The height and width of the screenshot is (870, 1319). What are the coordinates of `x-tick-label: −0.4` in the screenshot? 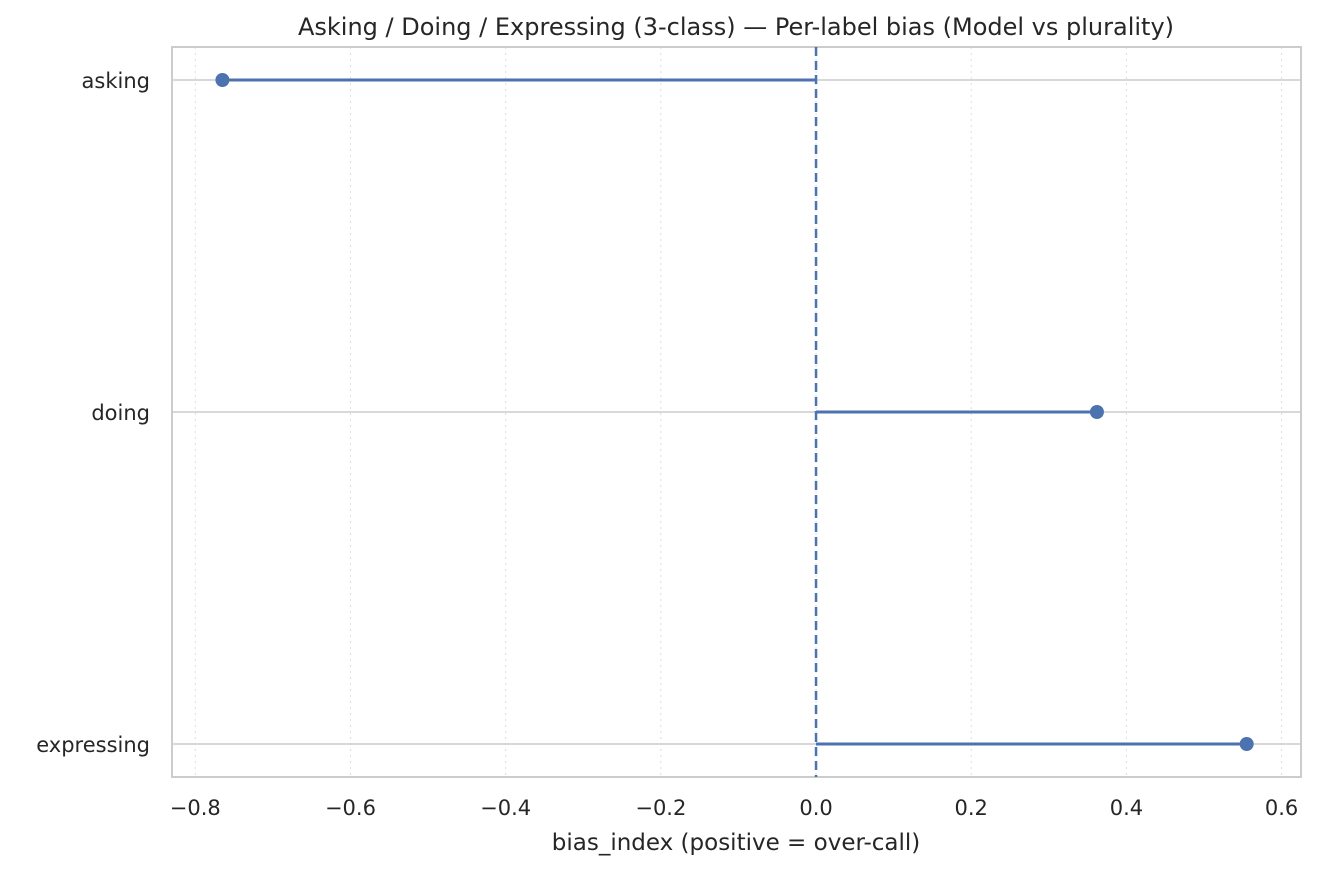 It's located at (505, 808).